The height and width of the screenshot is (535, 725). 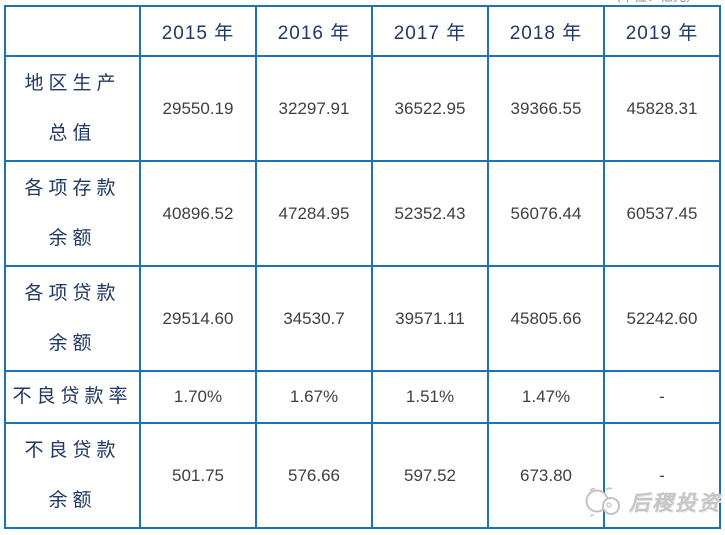 I want to click on table-cell: 56076.44, so click(x=546, y=213).